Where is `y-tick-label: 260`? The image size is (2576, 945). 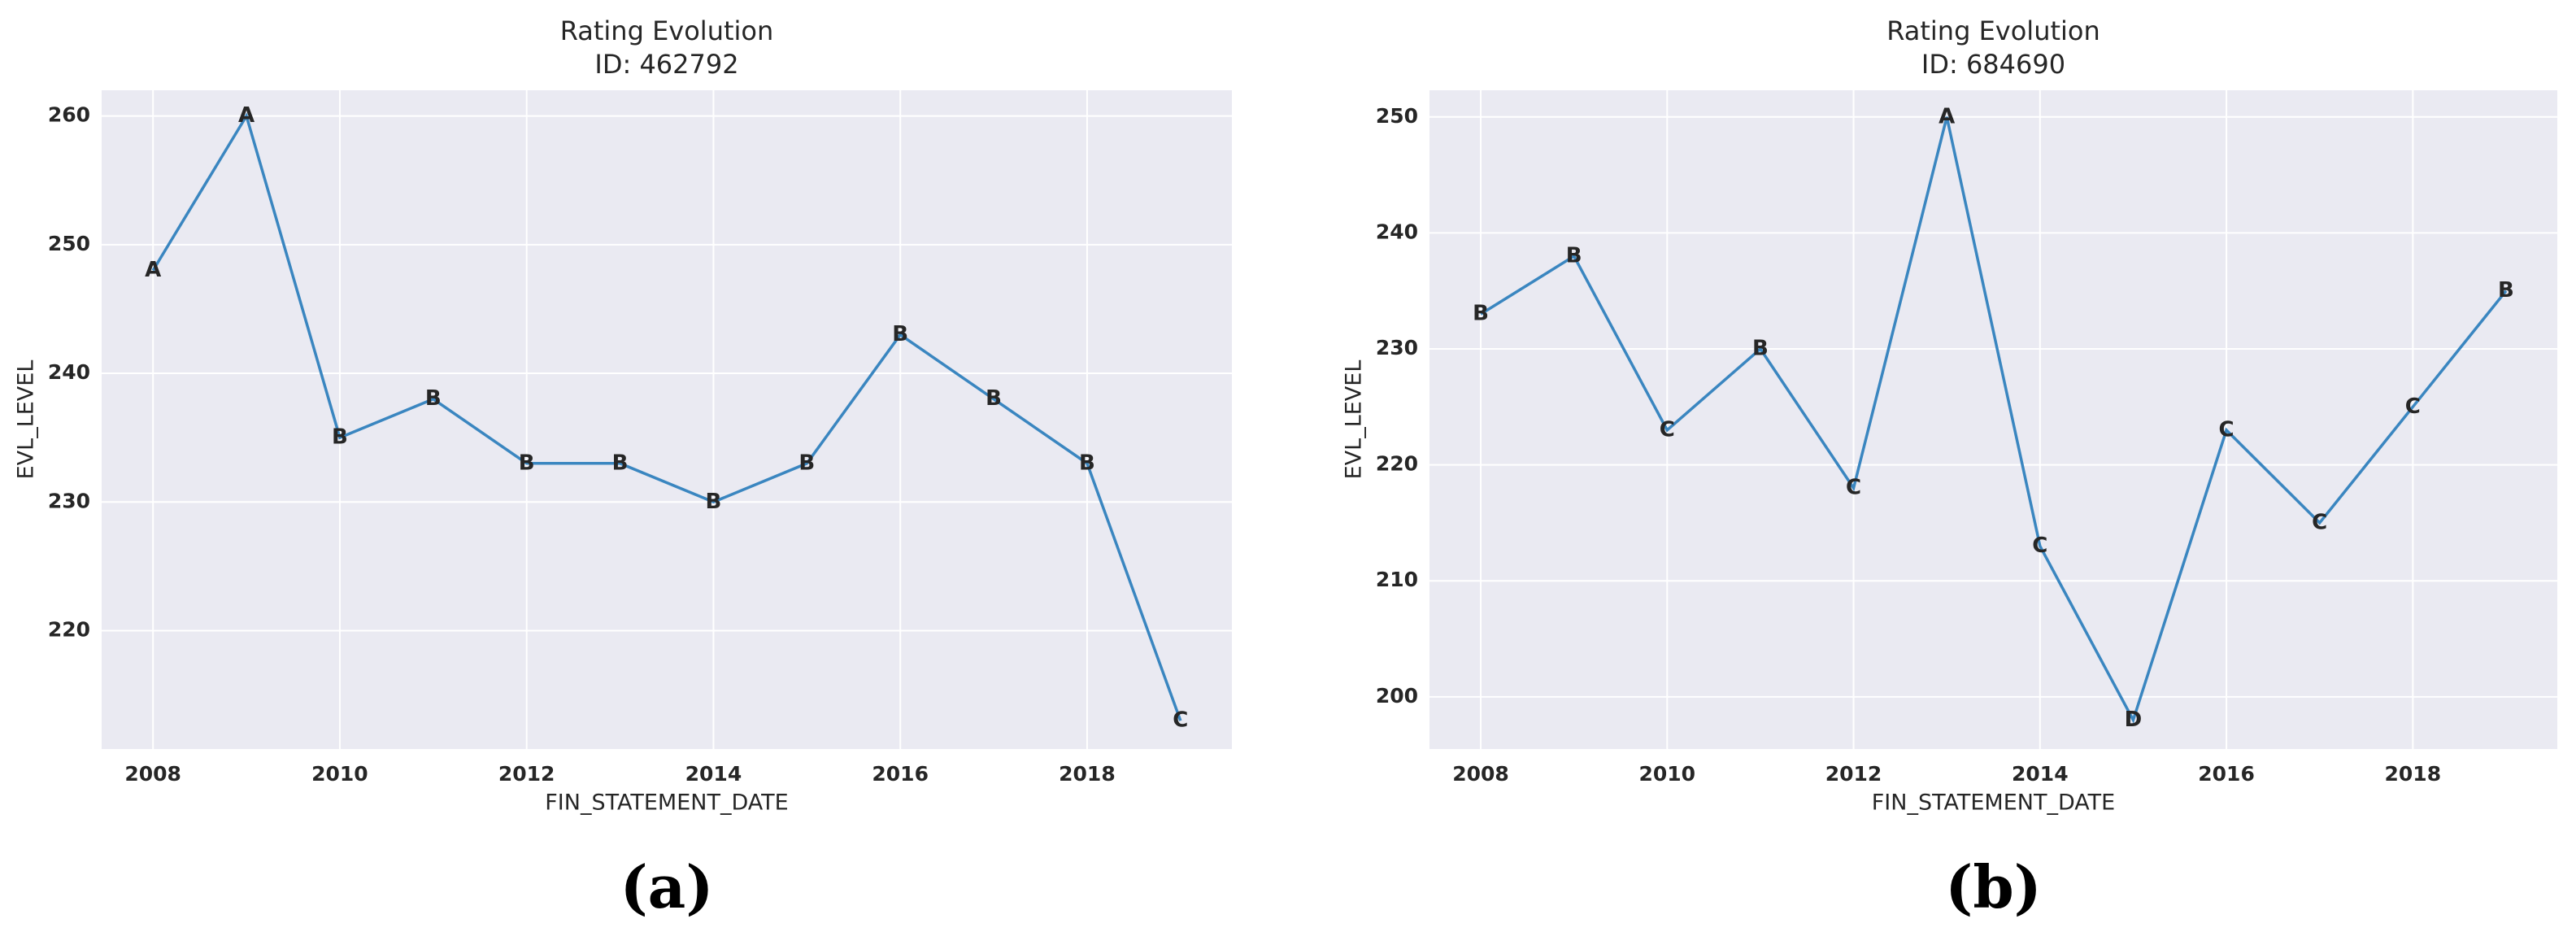 y-tick-label: 260 is located at coordinates (69, 115).